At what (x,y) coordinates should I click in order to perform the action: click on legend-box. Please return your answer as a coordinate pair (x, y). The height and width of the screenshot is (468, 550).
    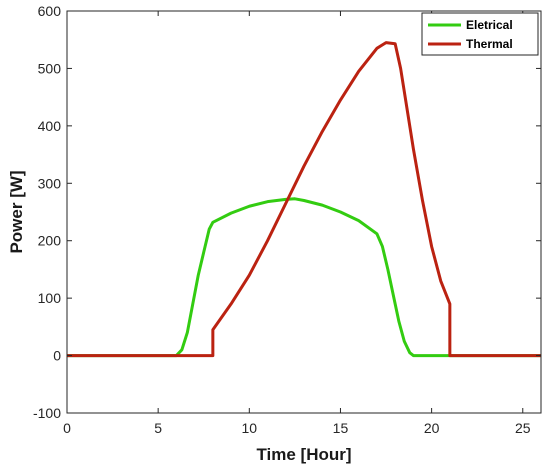
    Looking at the image, I should click on (480, 34).